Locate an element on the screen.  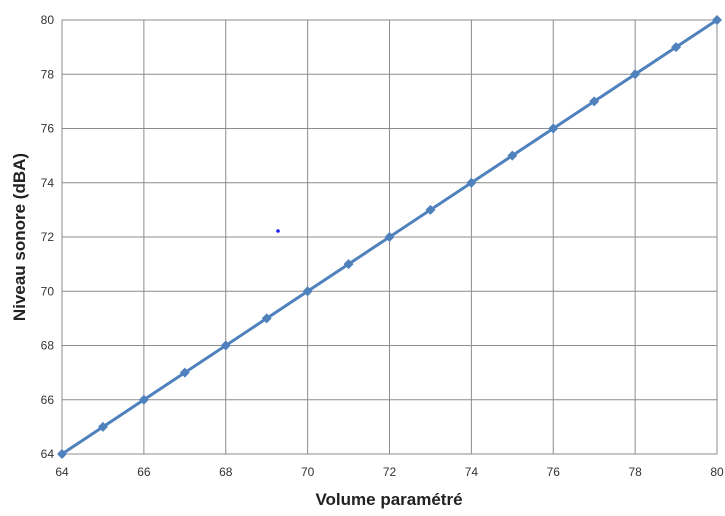
x-tick-label: 66 is located at coordinates (144, 472).